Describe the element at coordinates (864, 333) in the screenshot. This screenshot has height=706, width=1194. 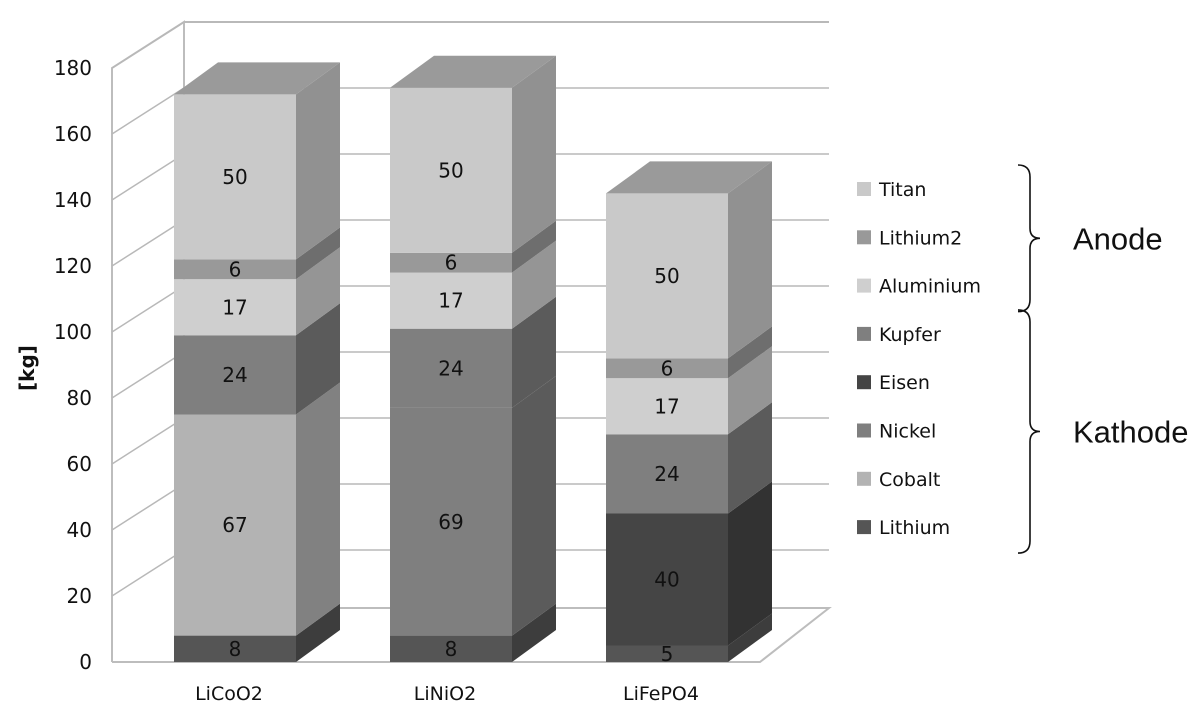
I see `legend-swatch-kupfer` at that location.